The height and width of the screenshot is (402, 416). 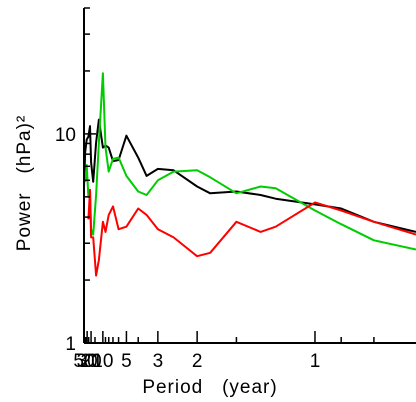 I want to click on x-tick-label: 1, so click(x=315, y=361).